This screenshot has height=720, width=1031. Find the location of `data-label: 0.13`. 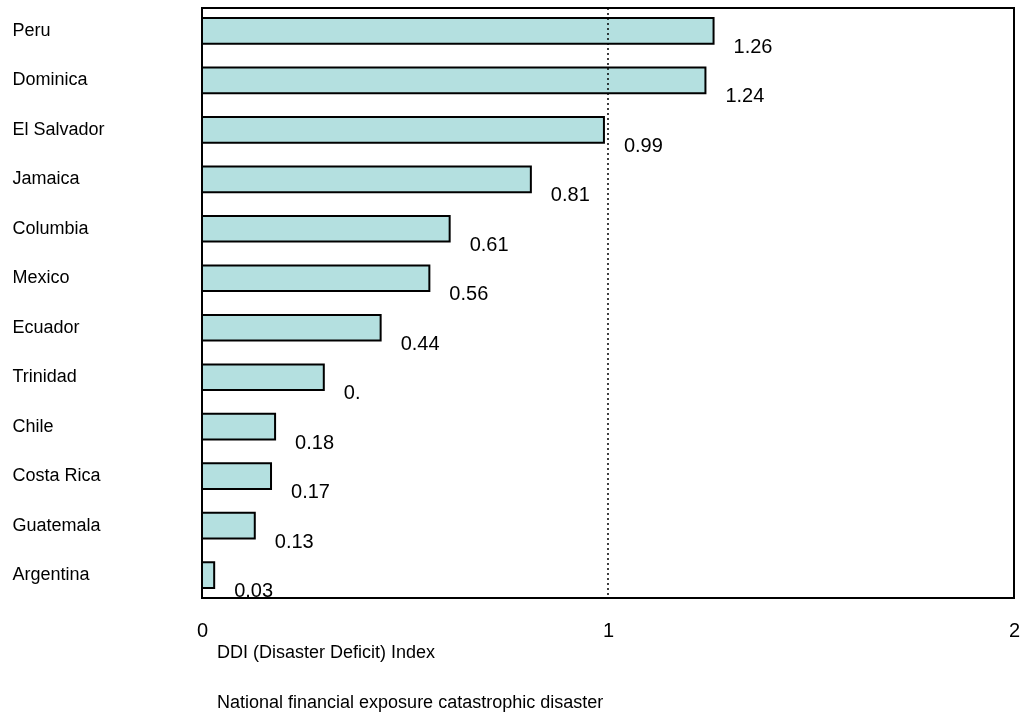

data-label: 0.13 is located at coordinates (294, 540).